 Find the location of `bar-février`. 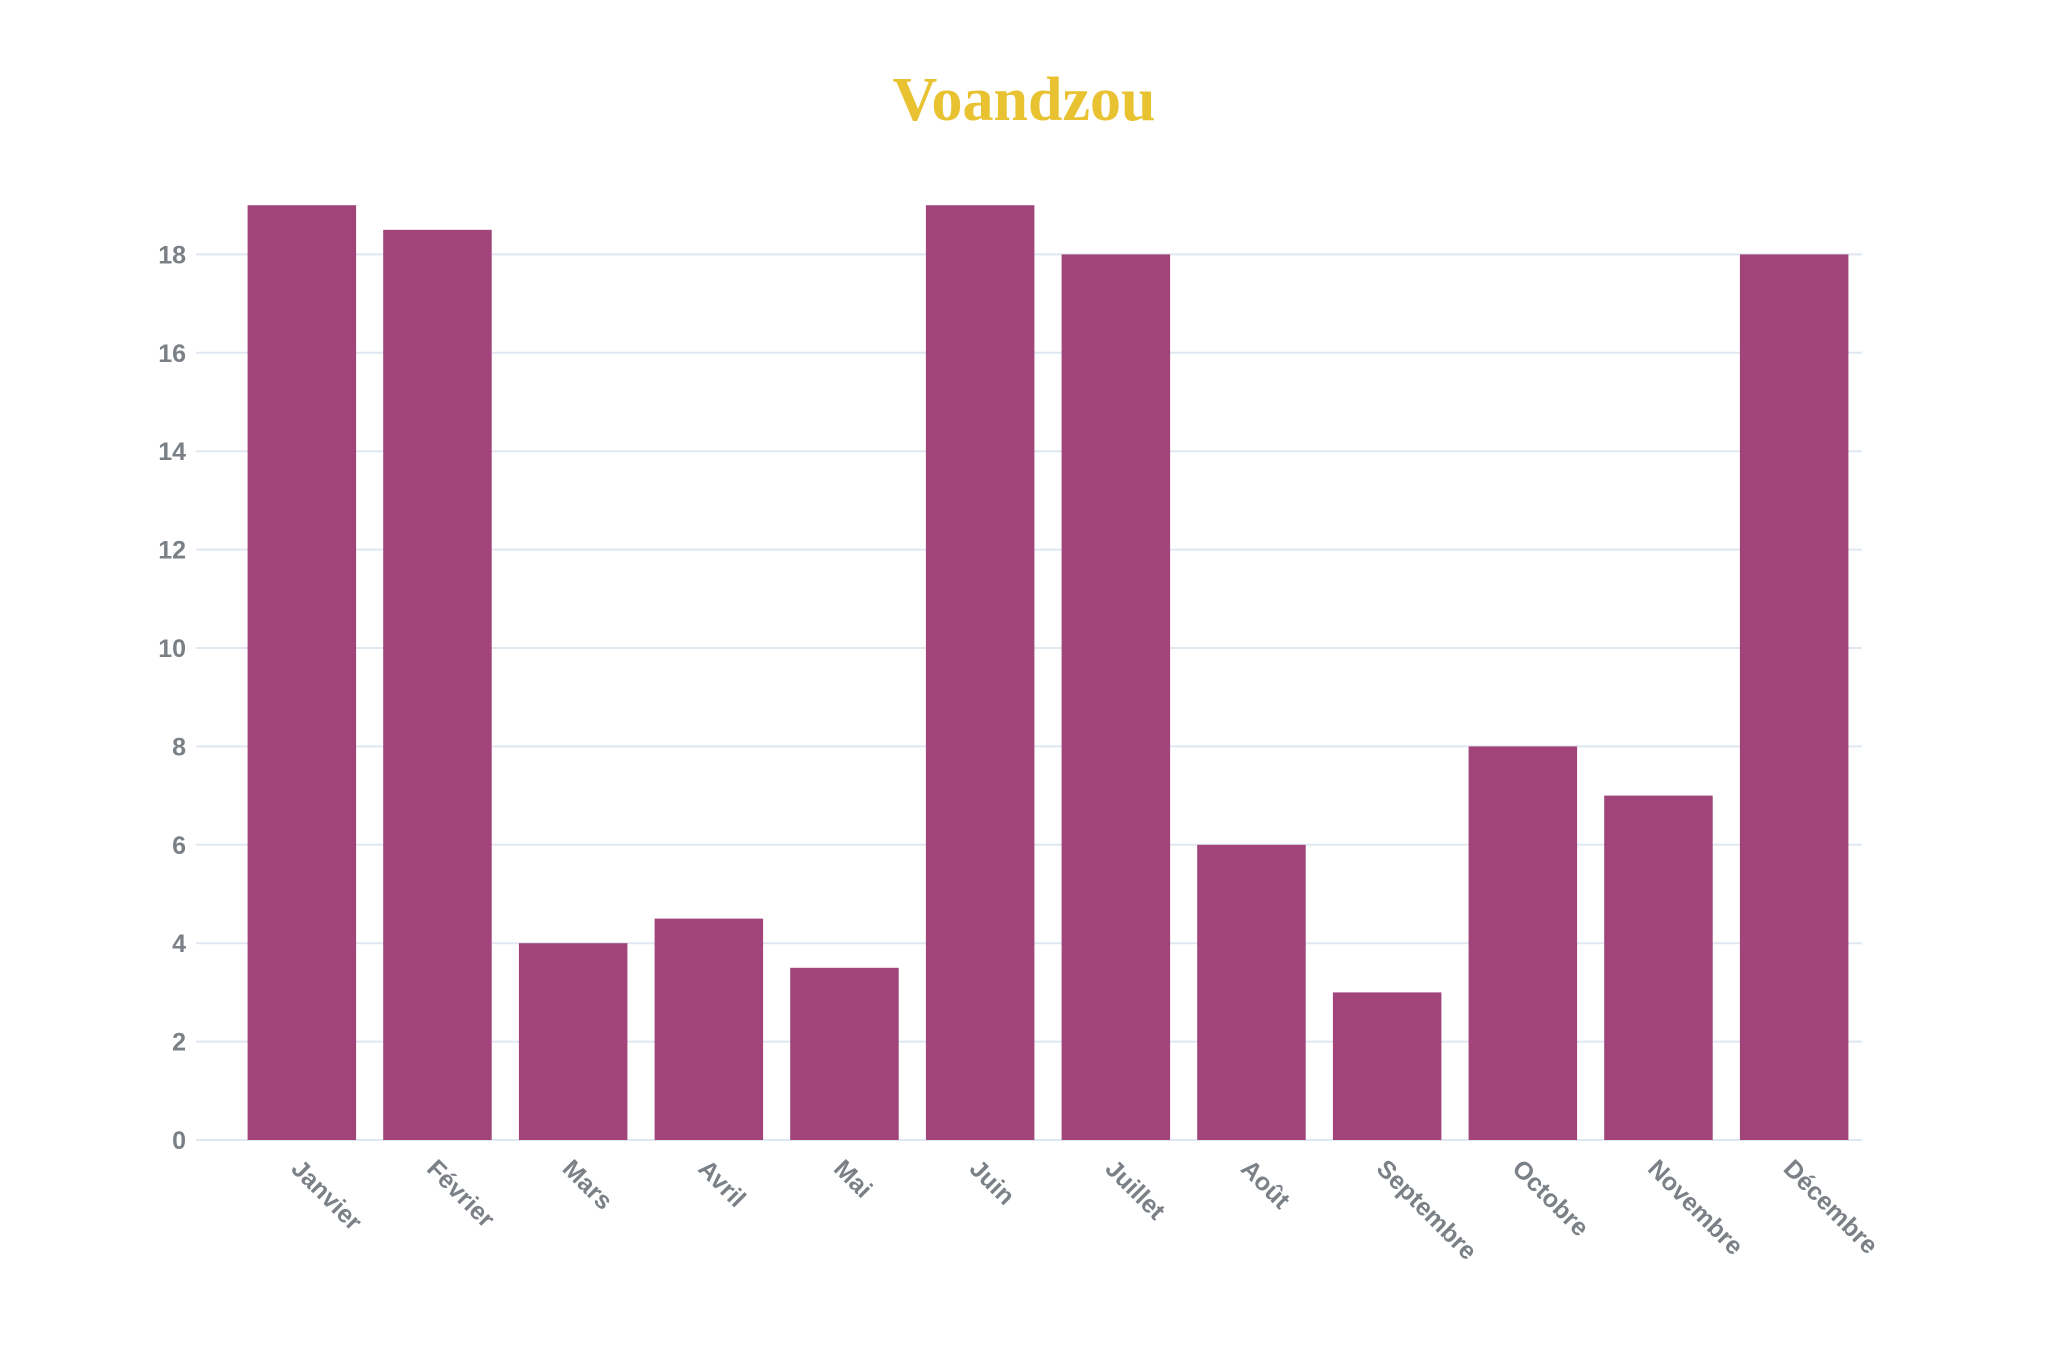

bar-février is located at coordinates (437, 685).